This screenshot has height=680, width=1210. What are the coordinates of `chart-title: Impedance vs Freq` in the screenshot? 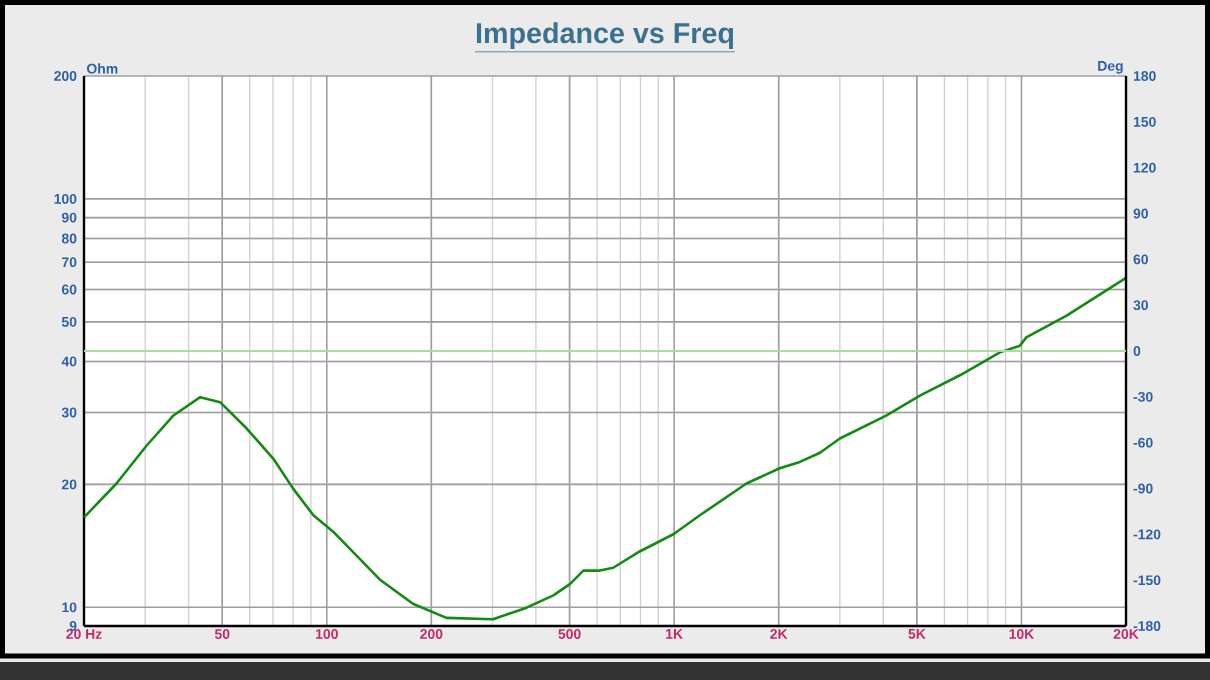 It's located at (604, 36).